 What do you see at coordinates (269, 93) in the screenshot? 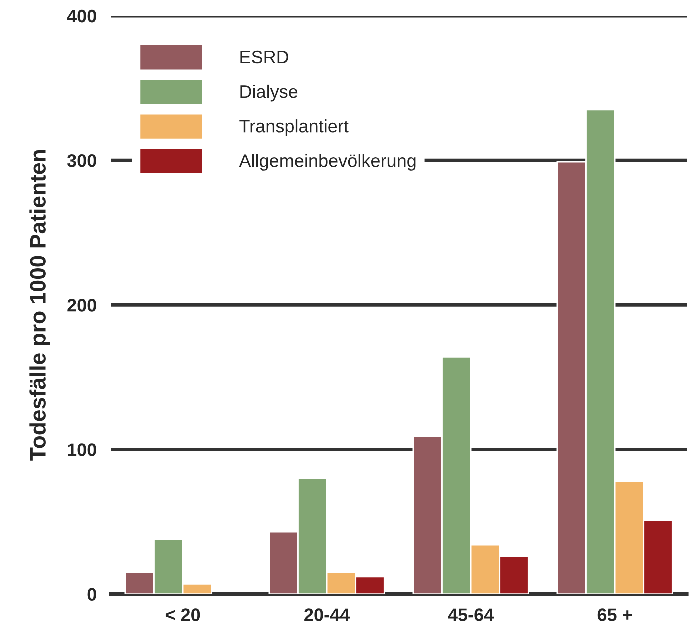
I see `legend-label: Dialyse` at bounding box center [269, 93].